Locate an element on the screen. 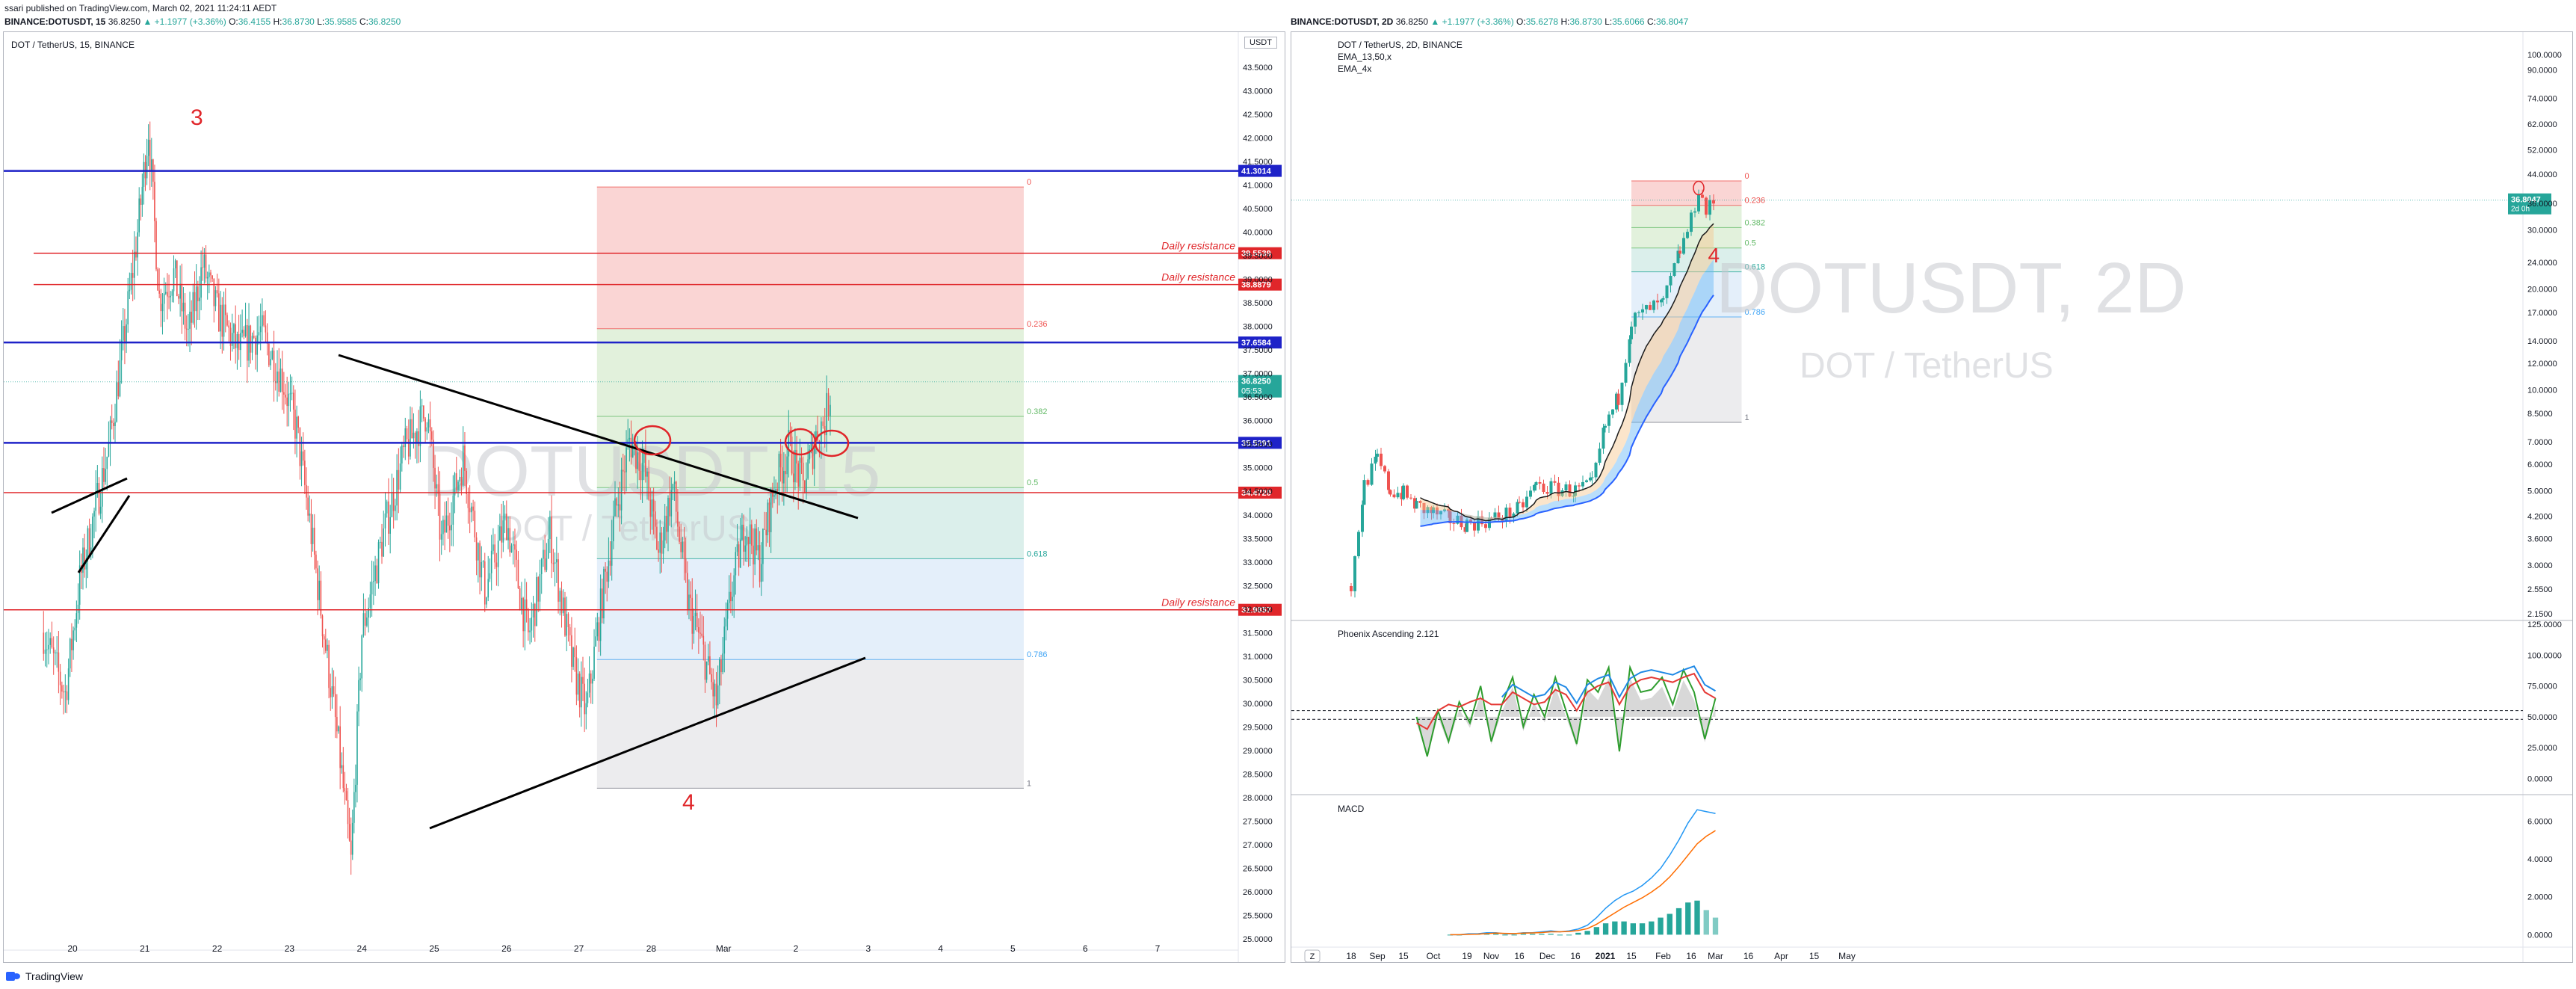 This screenshot has height=989, width=2576. y-tick-label: 37.5000 is located at coordinates (1258, 350).